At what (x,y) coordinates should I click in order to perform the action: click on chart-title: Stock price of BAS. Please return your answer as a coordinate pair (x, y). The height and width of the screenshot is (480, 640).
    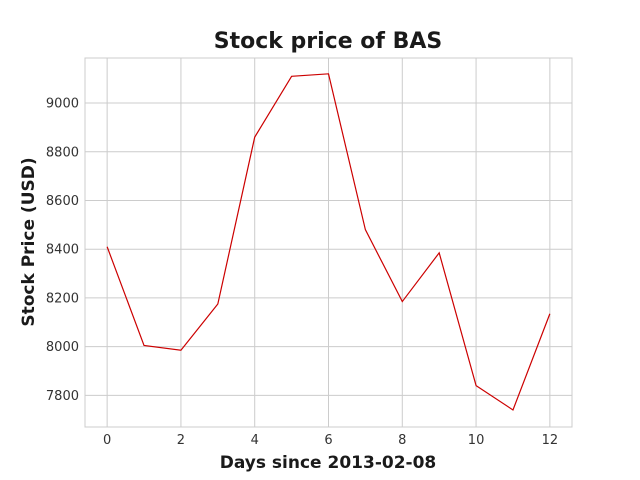
    Looking at the image, I should click on (328, 41).